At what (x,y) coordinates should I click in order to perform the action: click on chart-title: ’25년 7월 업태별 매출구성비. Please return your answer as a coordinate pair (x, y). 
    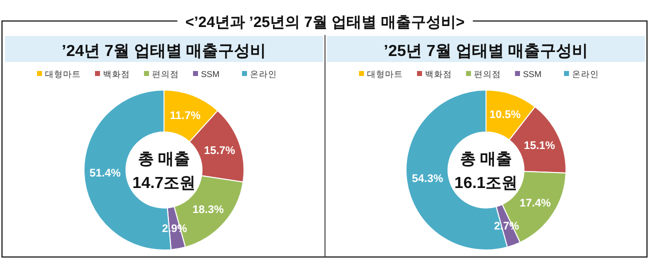
    Looking at the image, I should click on (486, 51).